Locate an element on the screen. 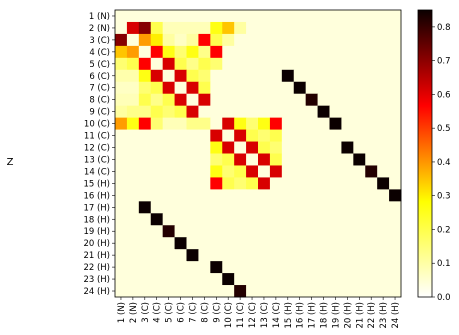  y-axis-label: Z is located at coordinates (10, 162).